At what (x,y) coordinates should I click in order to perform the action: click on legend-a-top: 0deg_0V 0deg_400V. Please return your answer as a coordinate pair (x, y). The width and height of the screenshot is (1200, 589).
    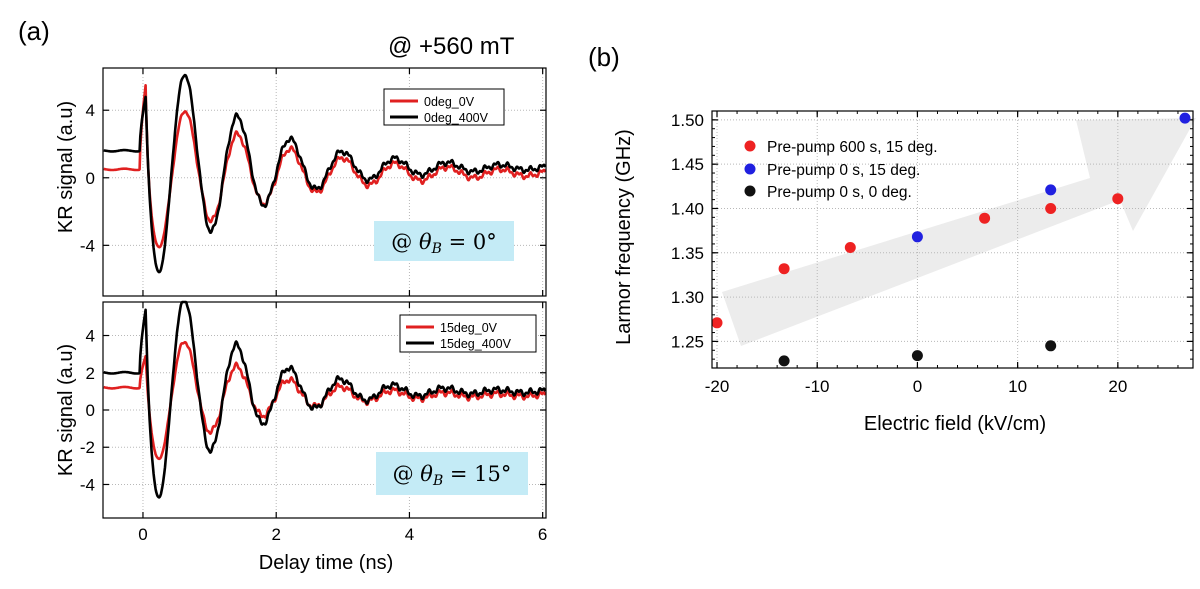
    Looking at the image, I should click on (444, 107).